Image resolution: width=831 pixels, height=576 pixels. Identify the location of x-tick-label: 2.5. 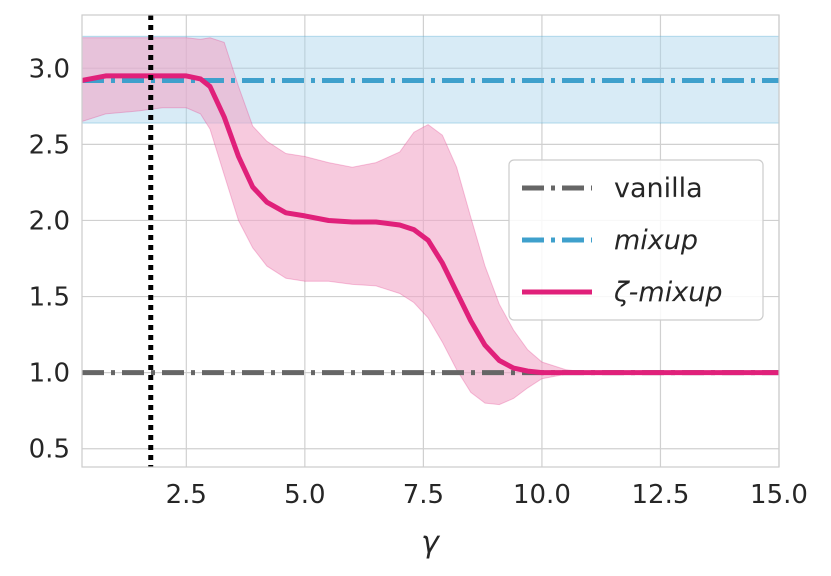
(186, 495).